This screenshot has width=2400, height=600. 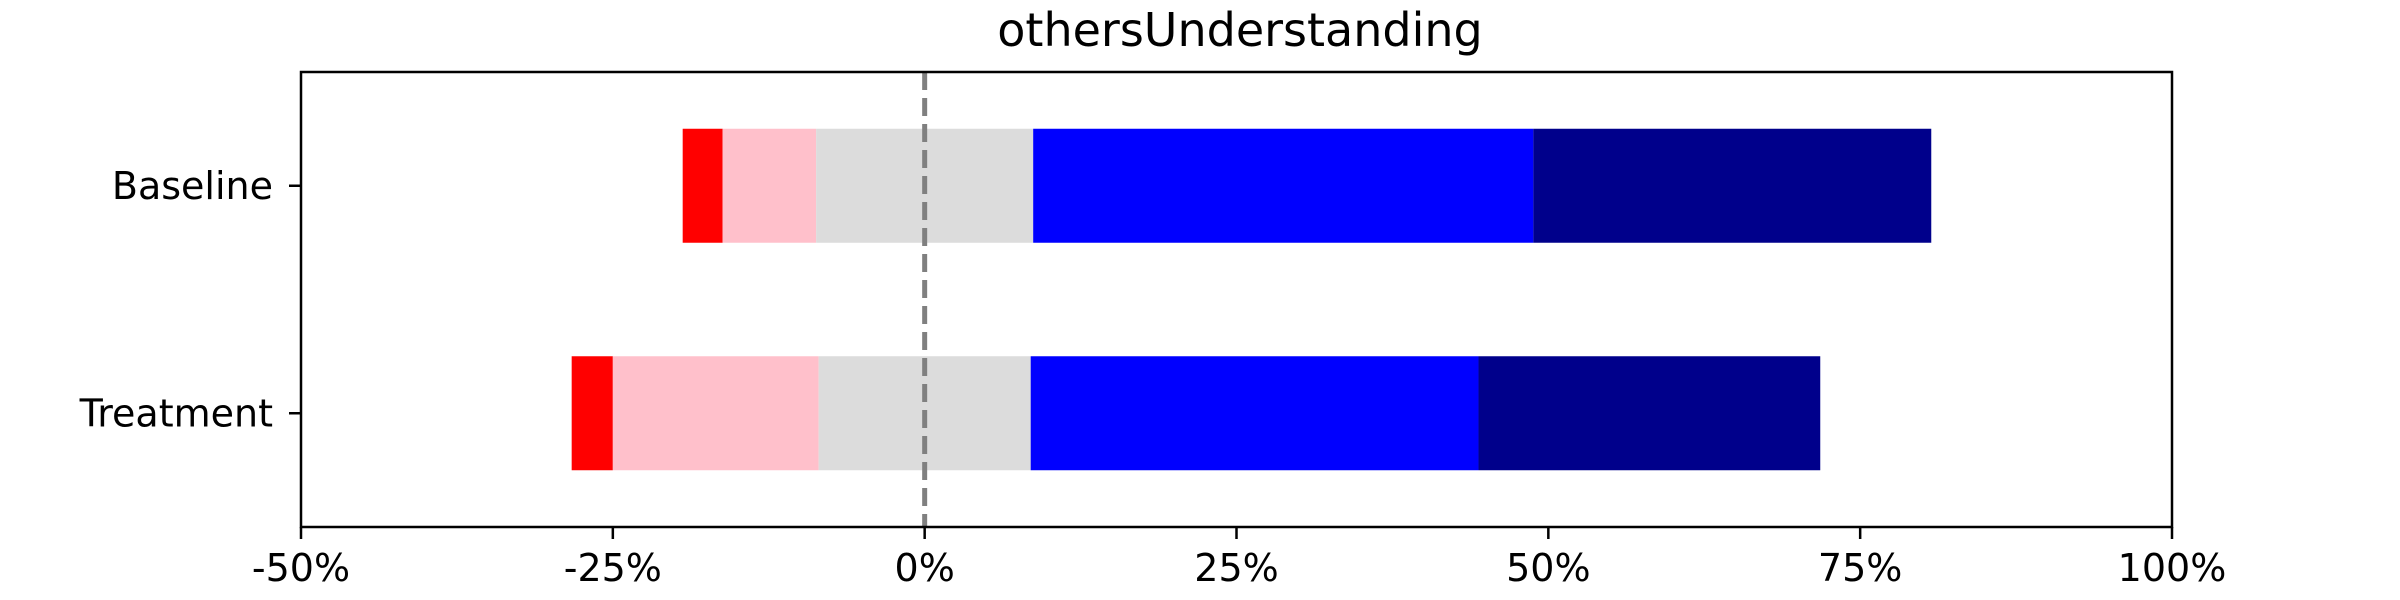 I want to click on bar-segment-2-treatment, so click(x=715, y=413).